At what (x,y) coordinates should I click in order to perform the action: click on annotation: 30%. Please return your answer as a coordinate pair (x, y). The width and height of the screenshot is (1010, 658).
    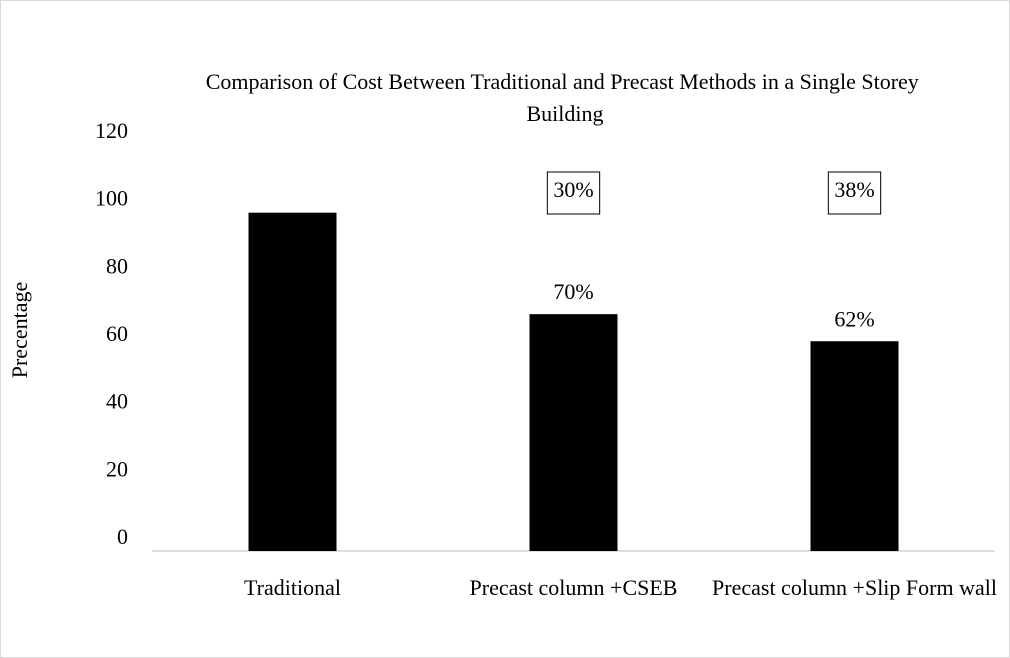
    Looking at the image, I should click on (573, 189).